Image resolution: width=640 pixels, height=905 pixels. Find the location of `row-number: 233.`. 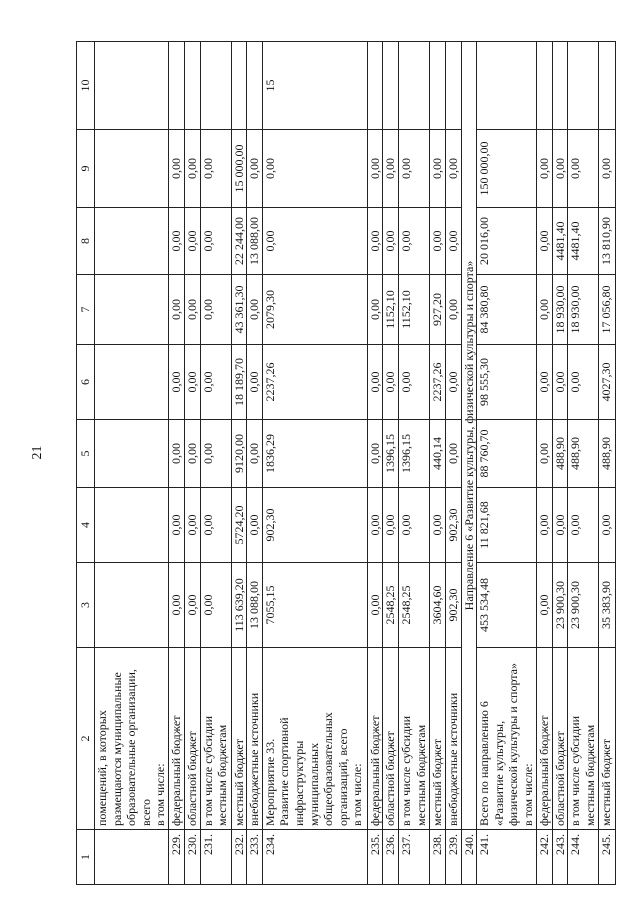

row-number: 233. is located at coordinates (254, 857).